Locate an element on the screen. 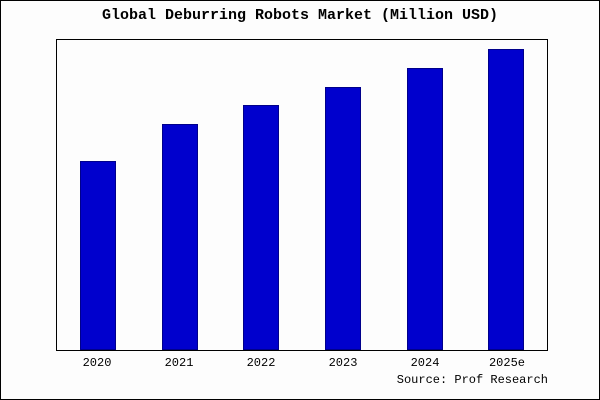 The image size is (600, 400). bar-2023 is located at coordinates (342, 218).